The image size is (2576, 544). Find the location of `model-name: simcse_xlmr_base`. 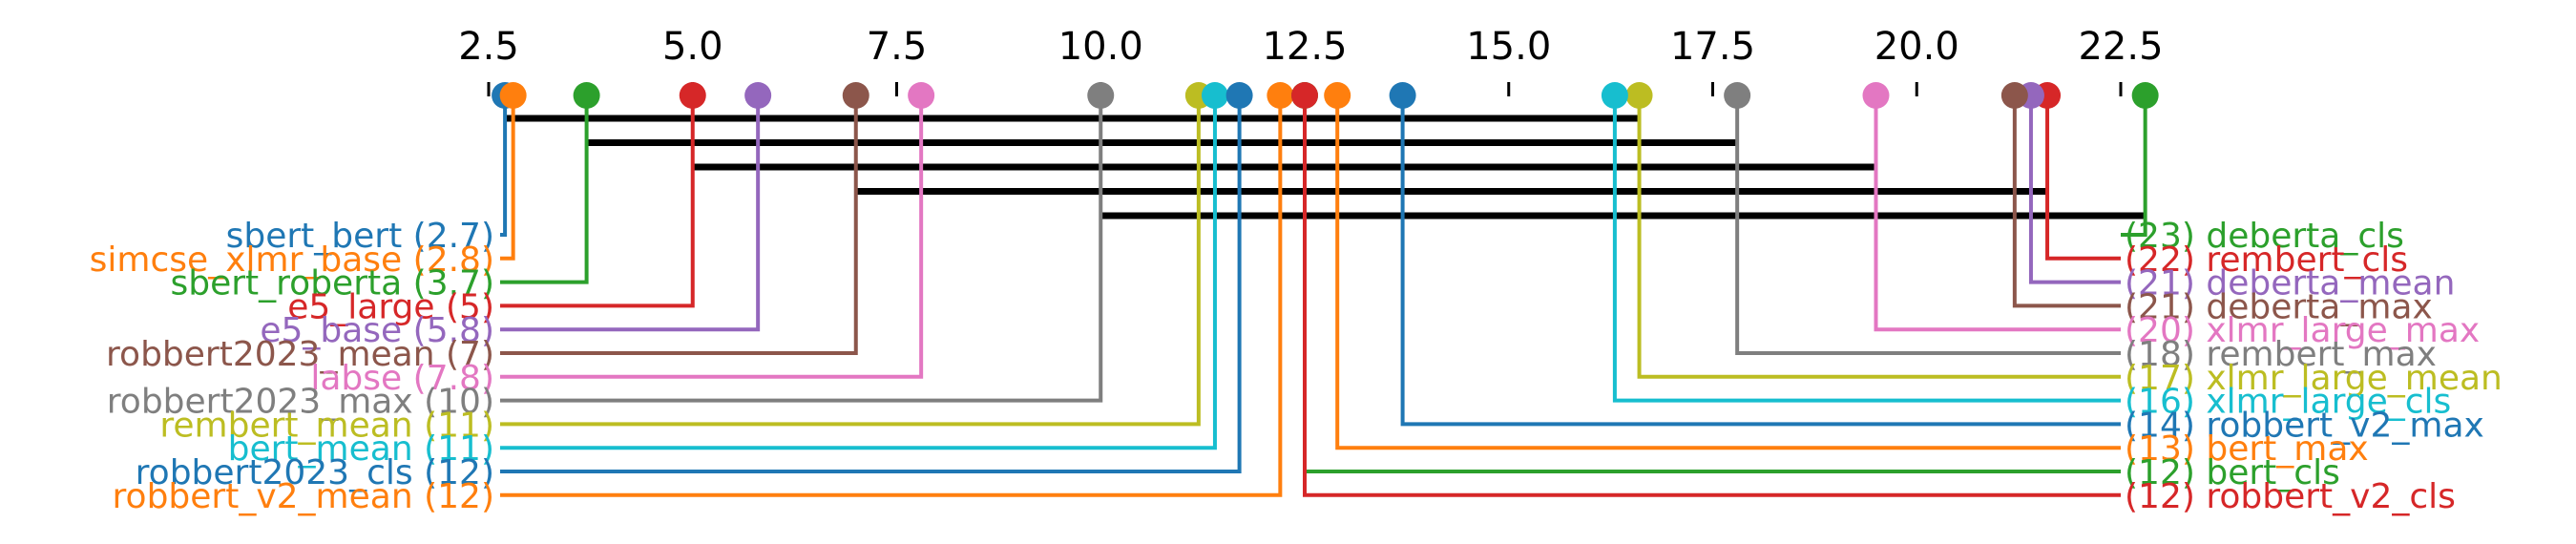

model-name: simcse_xlmr_base is located at coordinates (246, 260).